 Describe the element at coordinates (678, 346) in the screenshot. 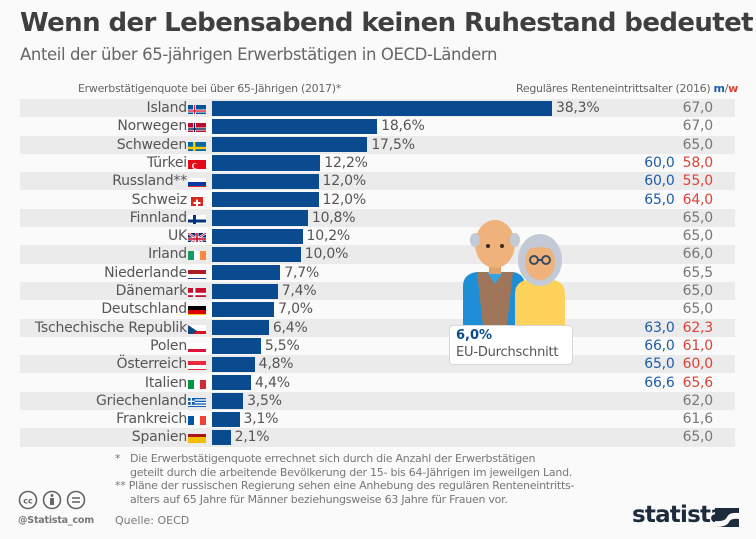

I see `retirement-age: 66,0 61,0` at that location.